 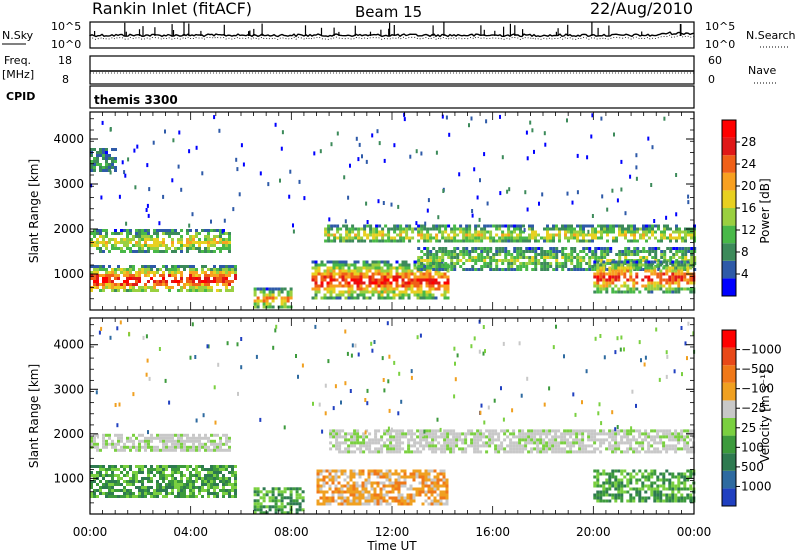 What do you see at coordinates (729, 462) in the screenshot?
I see `colorbar-swatch` at bounding box center [729, 462].